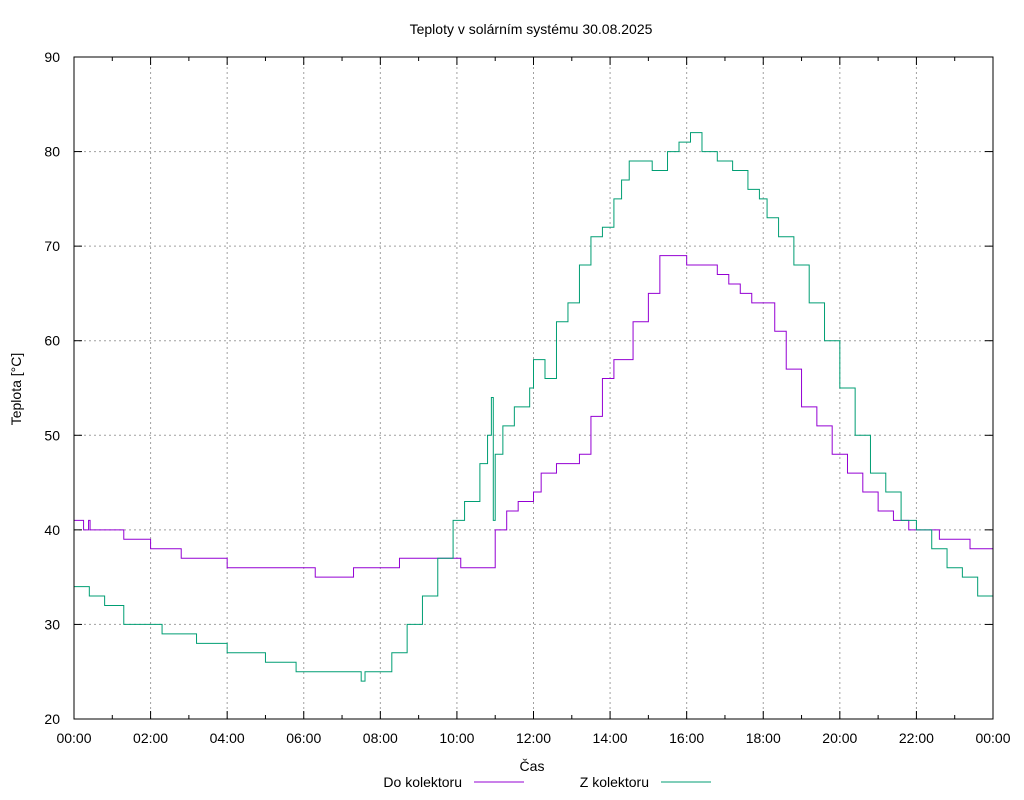  What do you see at coordinates (303, 738) in the screenshot?
I see `x-tick-label: 06:00` at bounding box center [303, 738].